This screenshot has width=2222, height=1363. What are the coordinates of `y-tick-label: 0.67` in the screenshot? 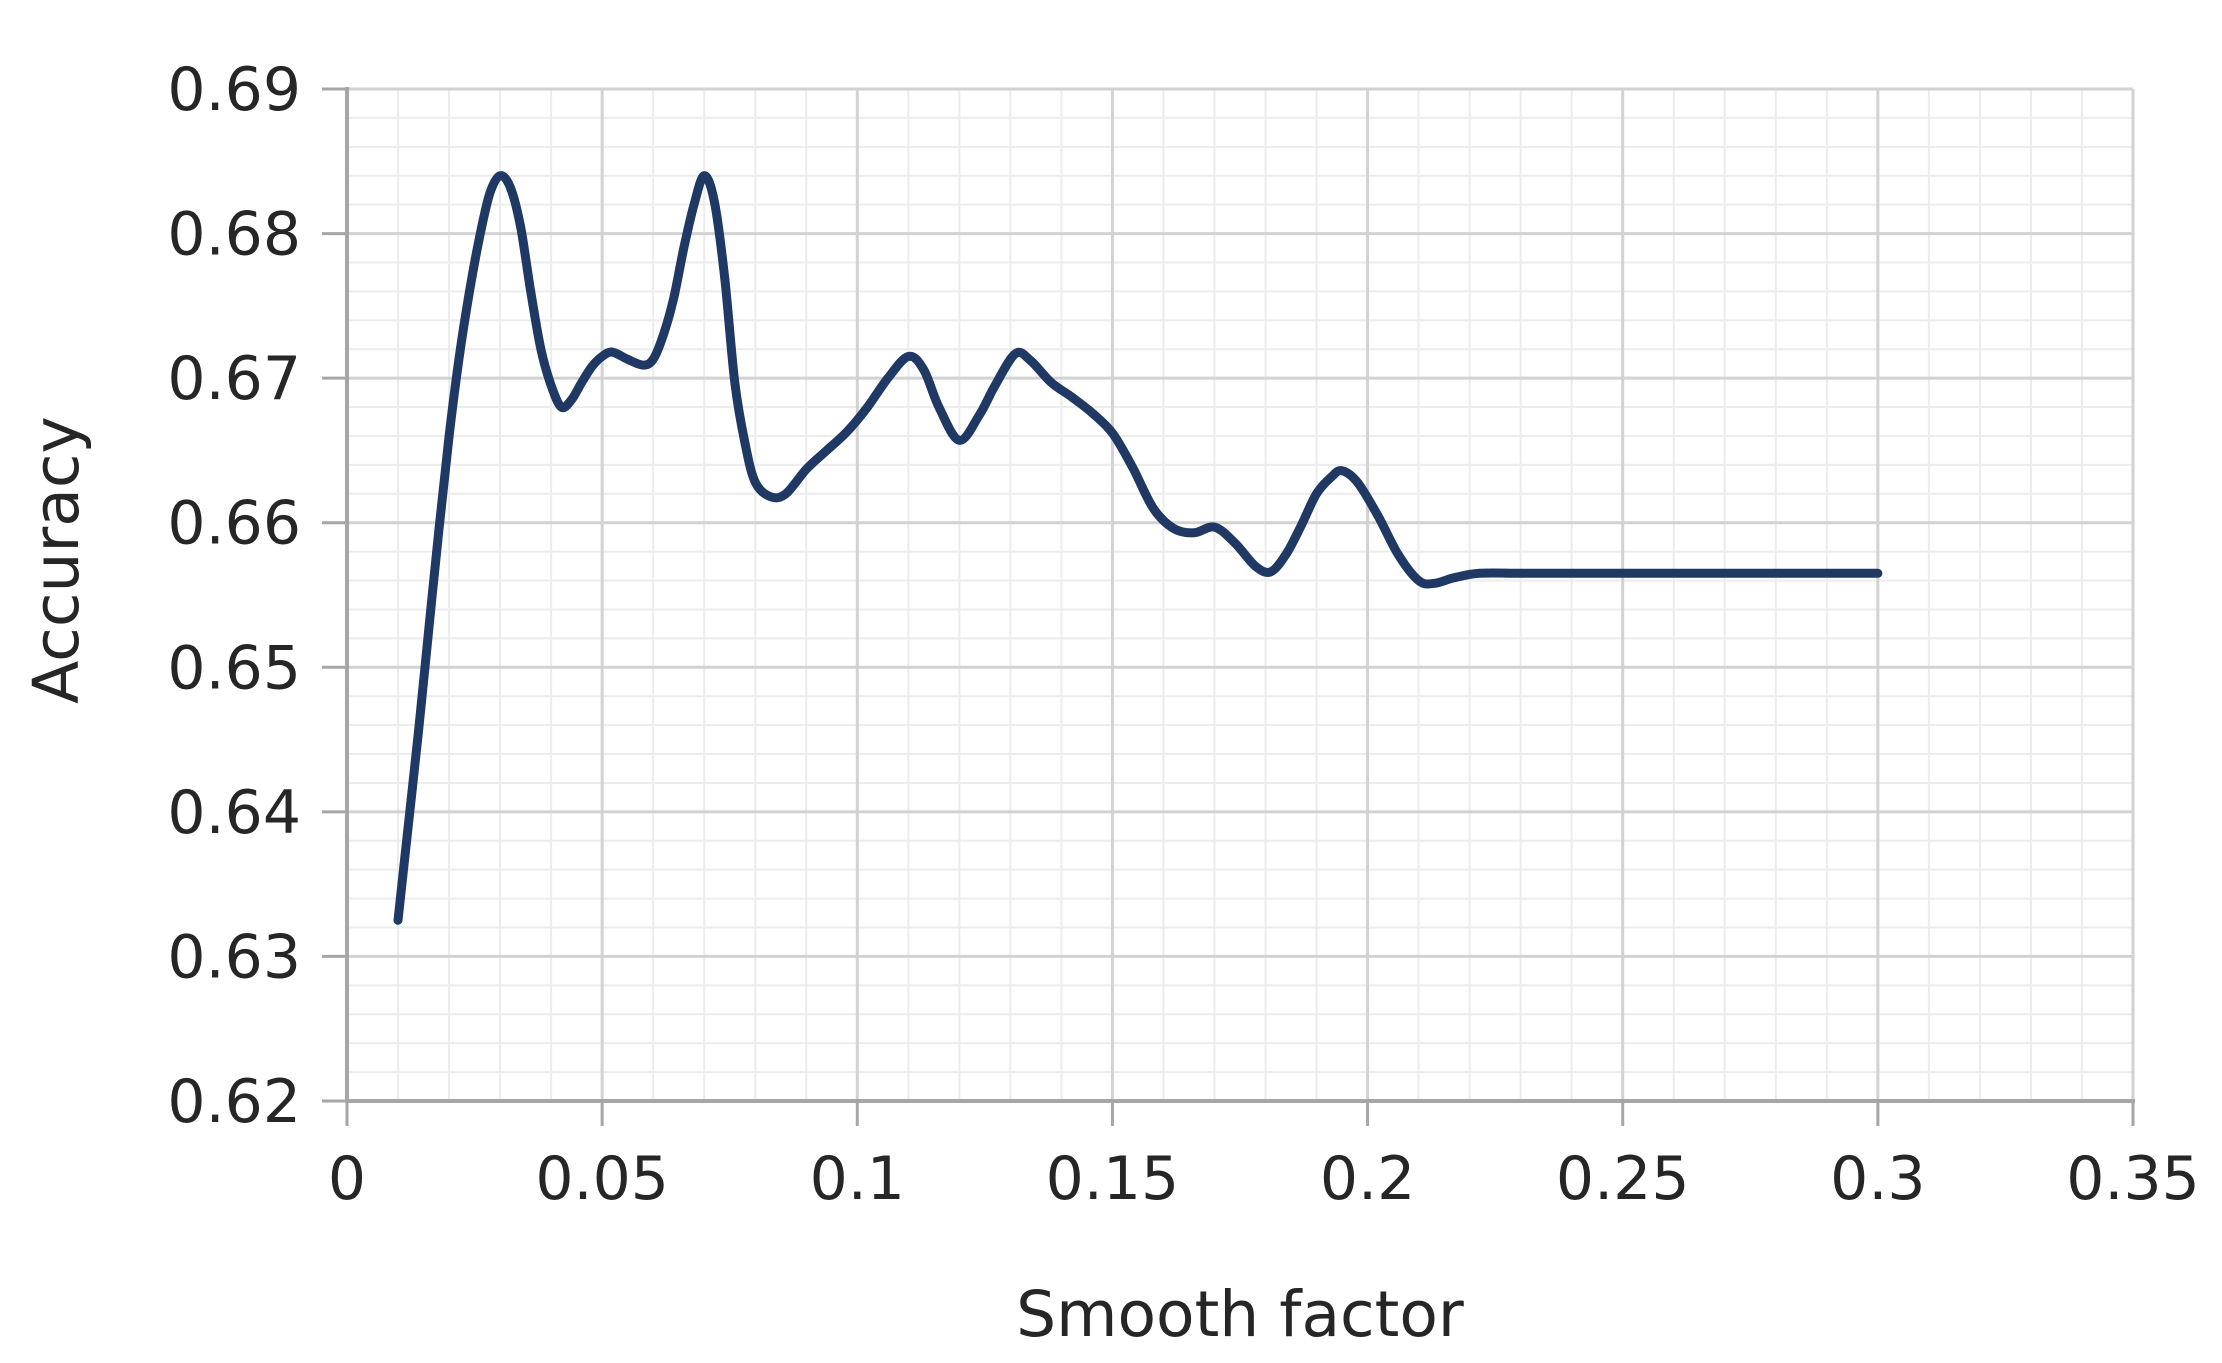 It's located at (234, 379).